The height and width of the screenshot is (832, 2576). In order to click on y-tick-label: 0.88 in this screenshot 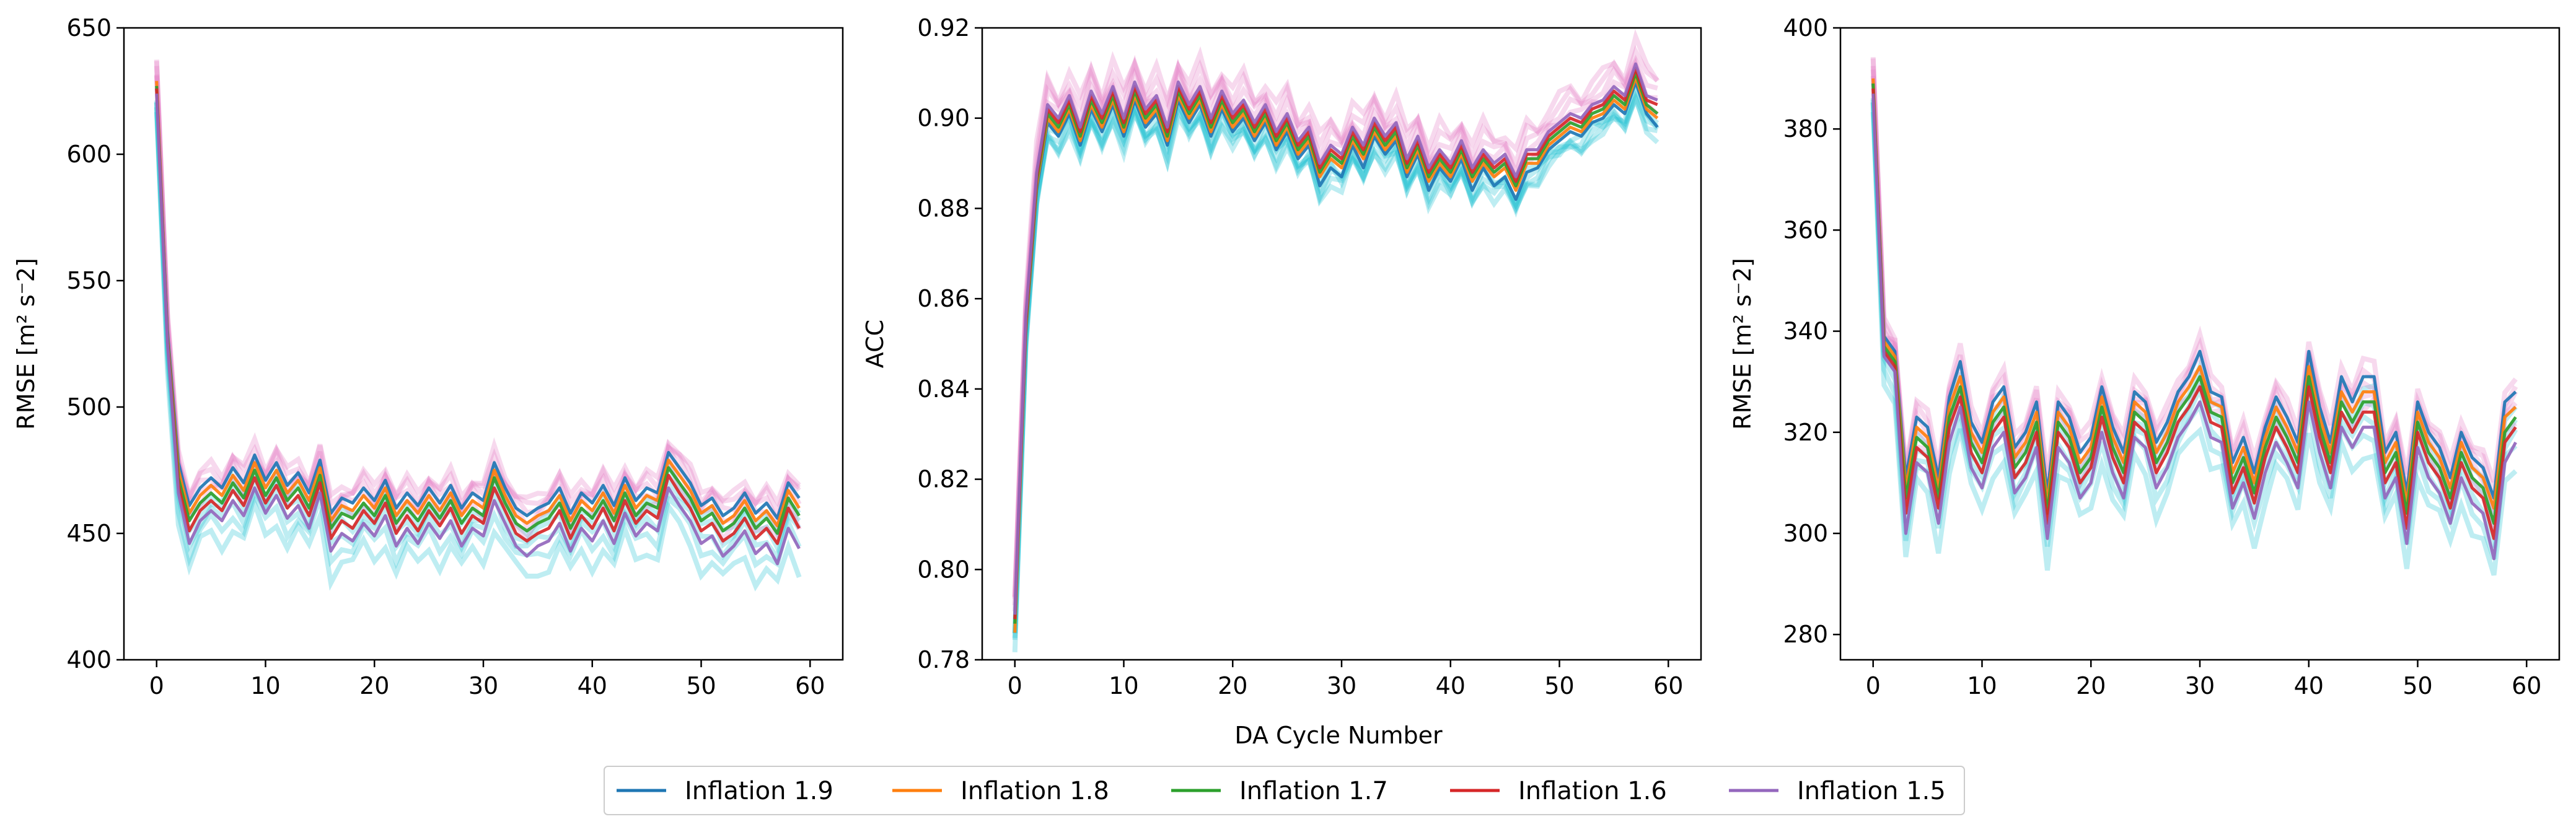, I will do `click(944, 208)`.